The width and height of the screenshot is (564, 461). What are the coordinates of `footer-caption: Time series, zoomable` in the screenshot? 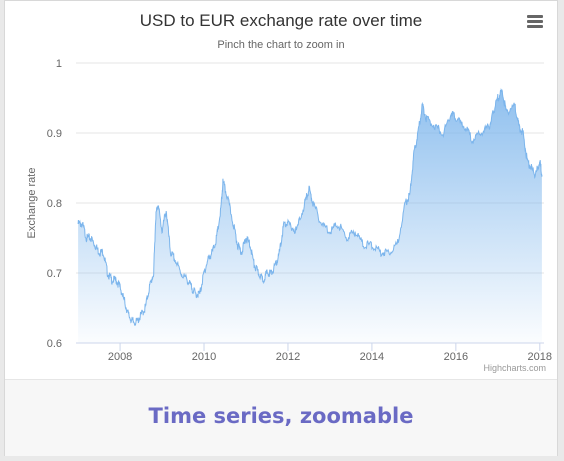 It's located at (281, 416).